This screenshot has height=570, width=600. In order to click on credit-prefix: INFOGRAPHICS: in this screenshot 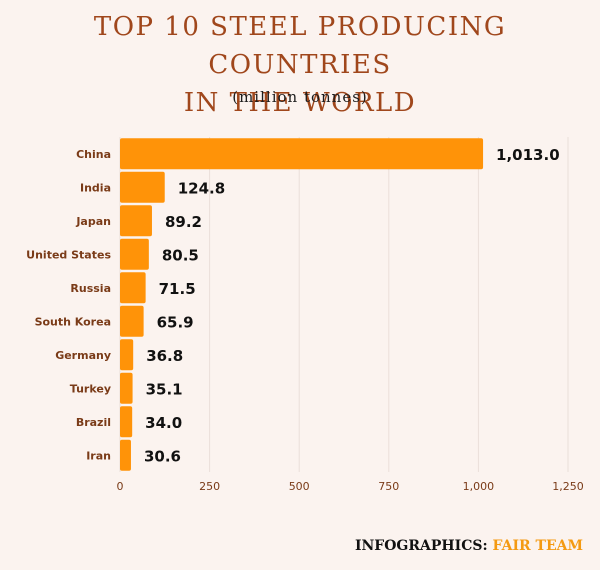, I will do `click(421, 546)`.